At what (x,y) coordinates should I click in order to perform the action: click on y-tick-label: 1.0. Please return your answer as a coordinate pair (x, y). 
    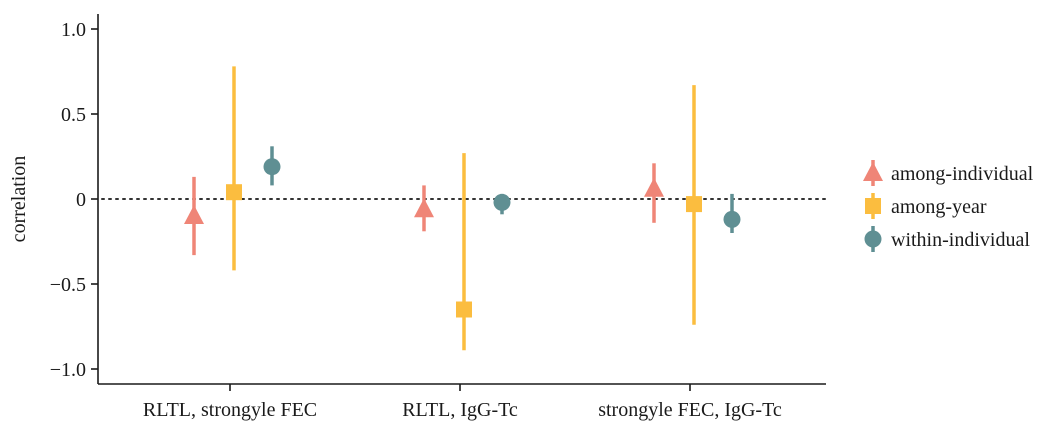
    Looking at the image, I should click on (73, 30).